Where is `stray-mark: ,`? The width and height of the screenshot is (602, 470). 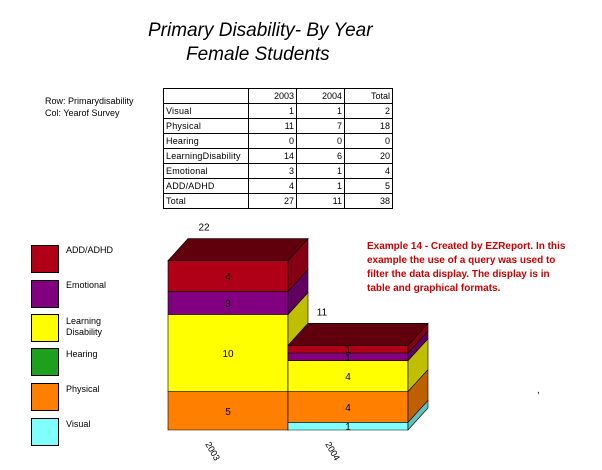 stray-mark: , is located at coordinates (538, 390).